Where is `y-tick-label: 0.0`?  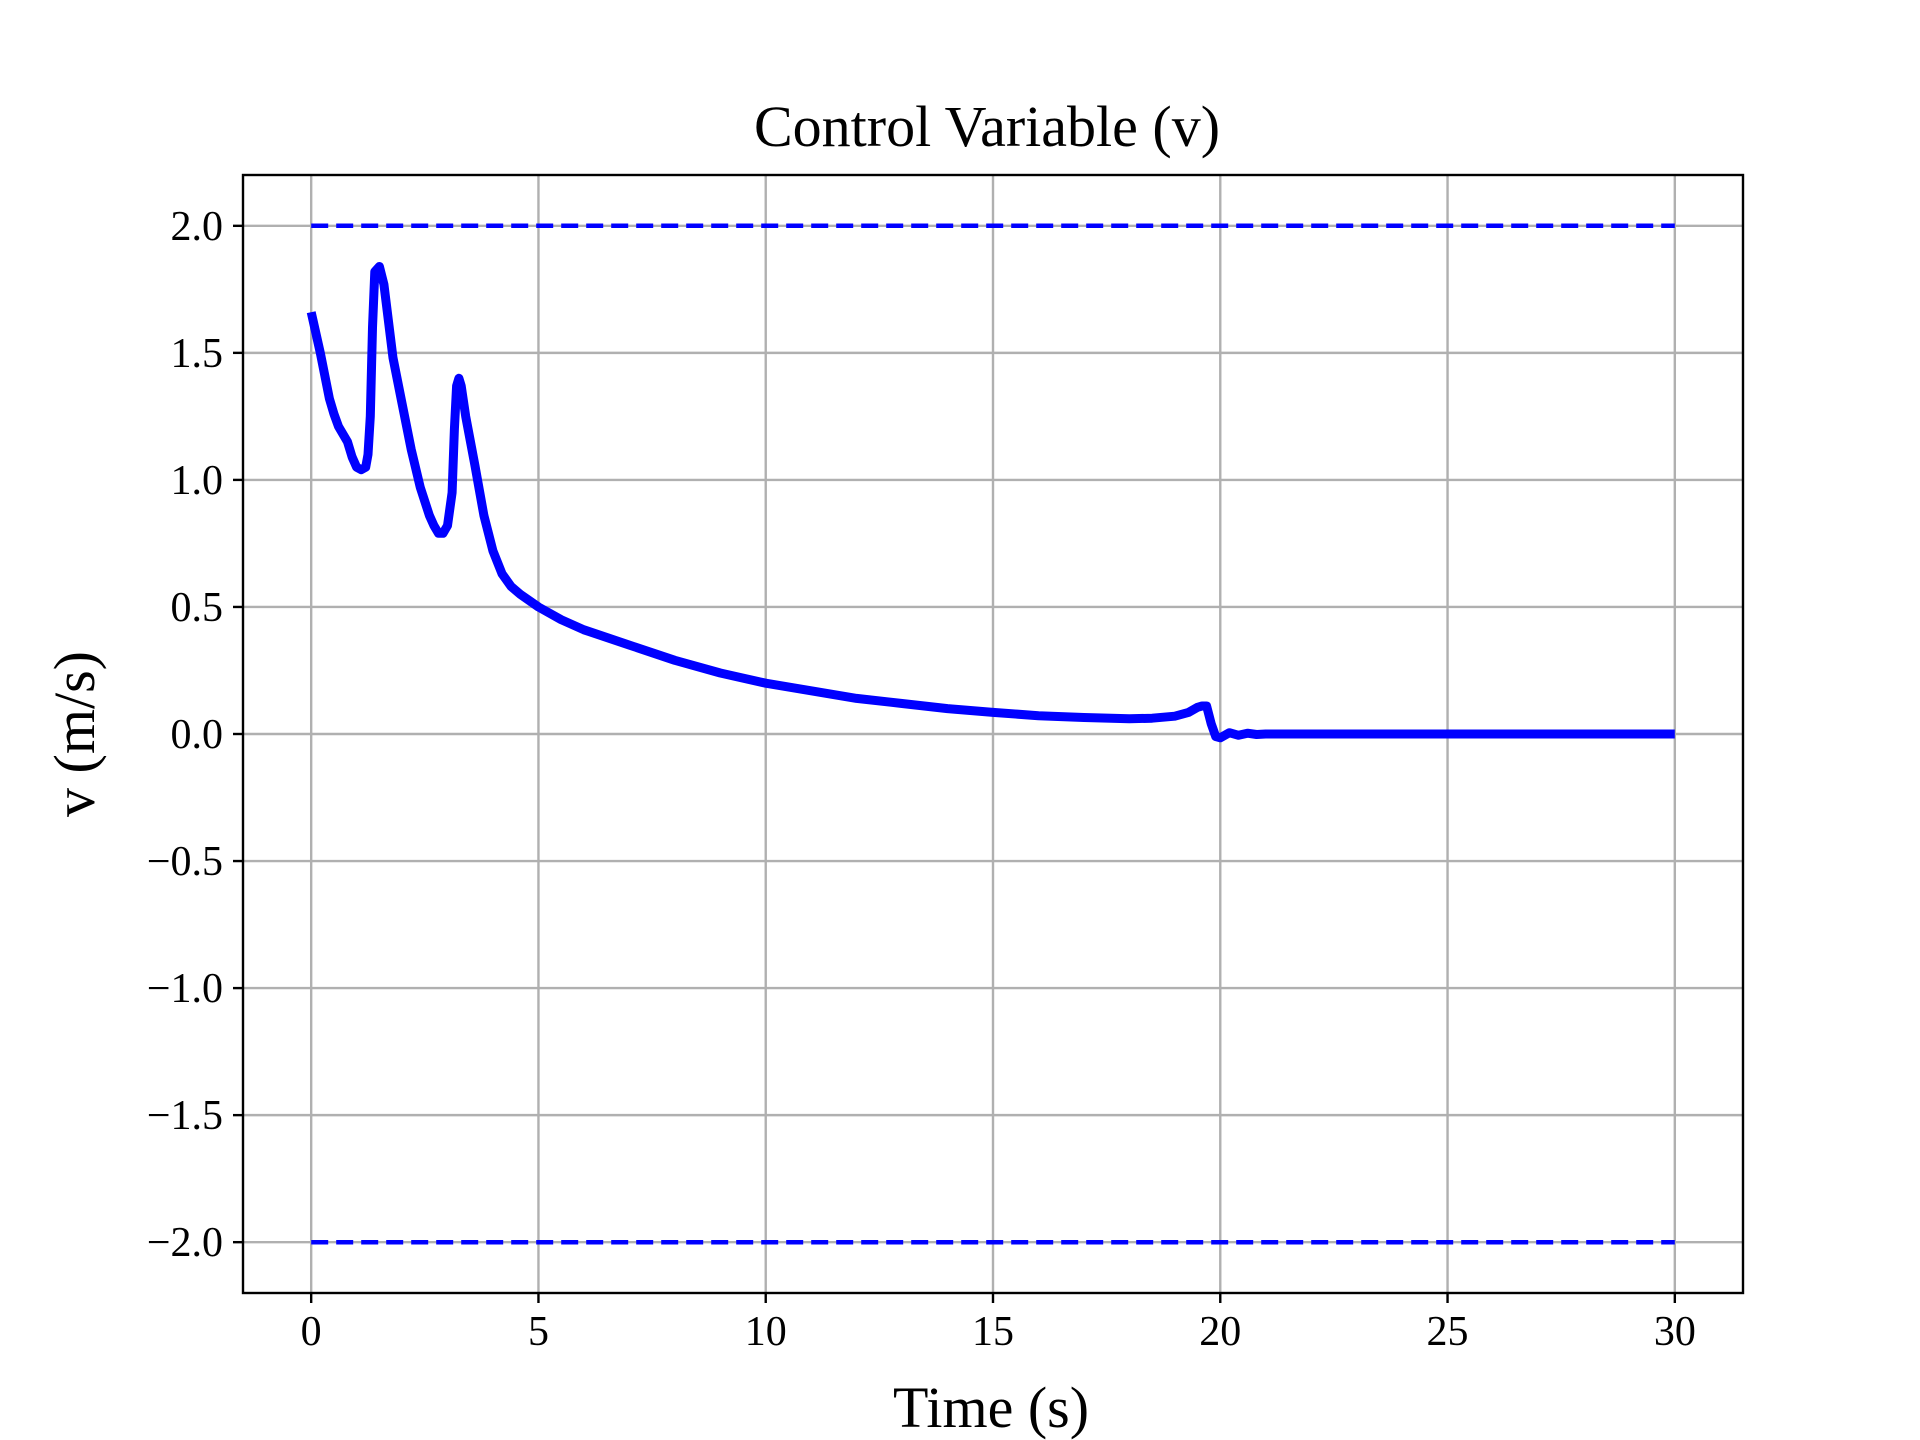 y-tick-label: 0.0 is located at coordinates (197, 735).